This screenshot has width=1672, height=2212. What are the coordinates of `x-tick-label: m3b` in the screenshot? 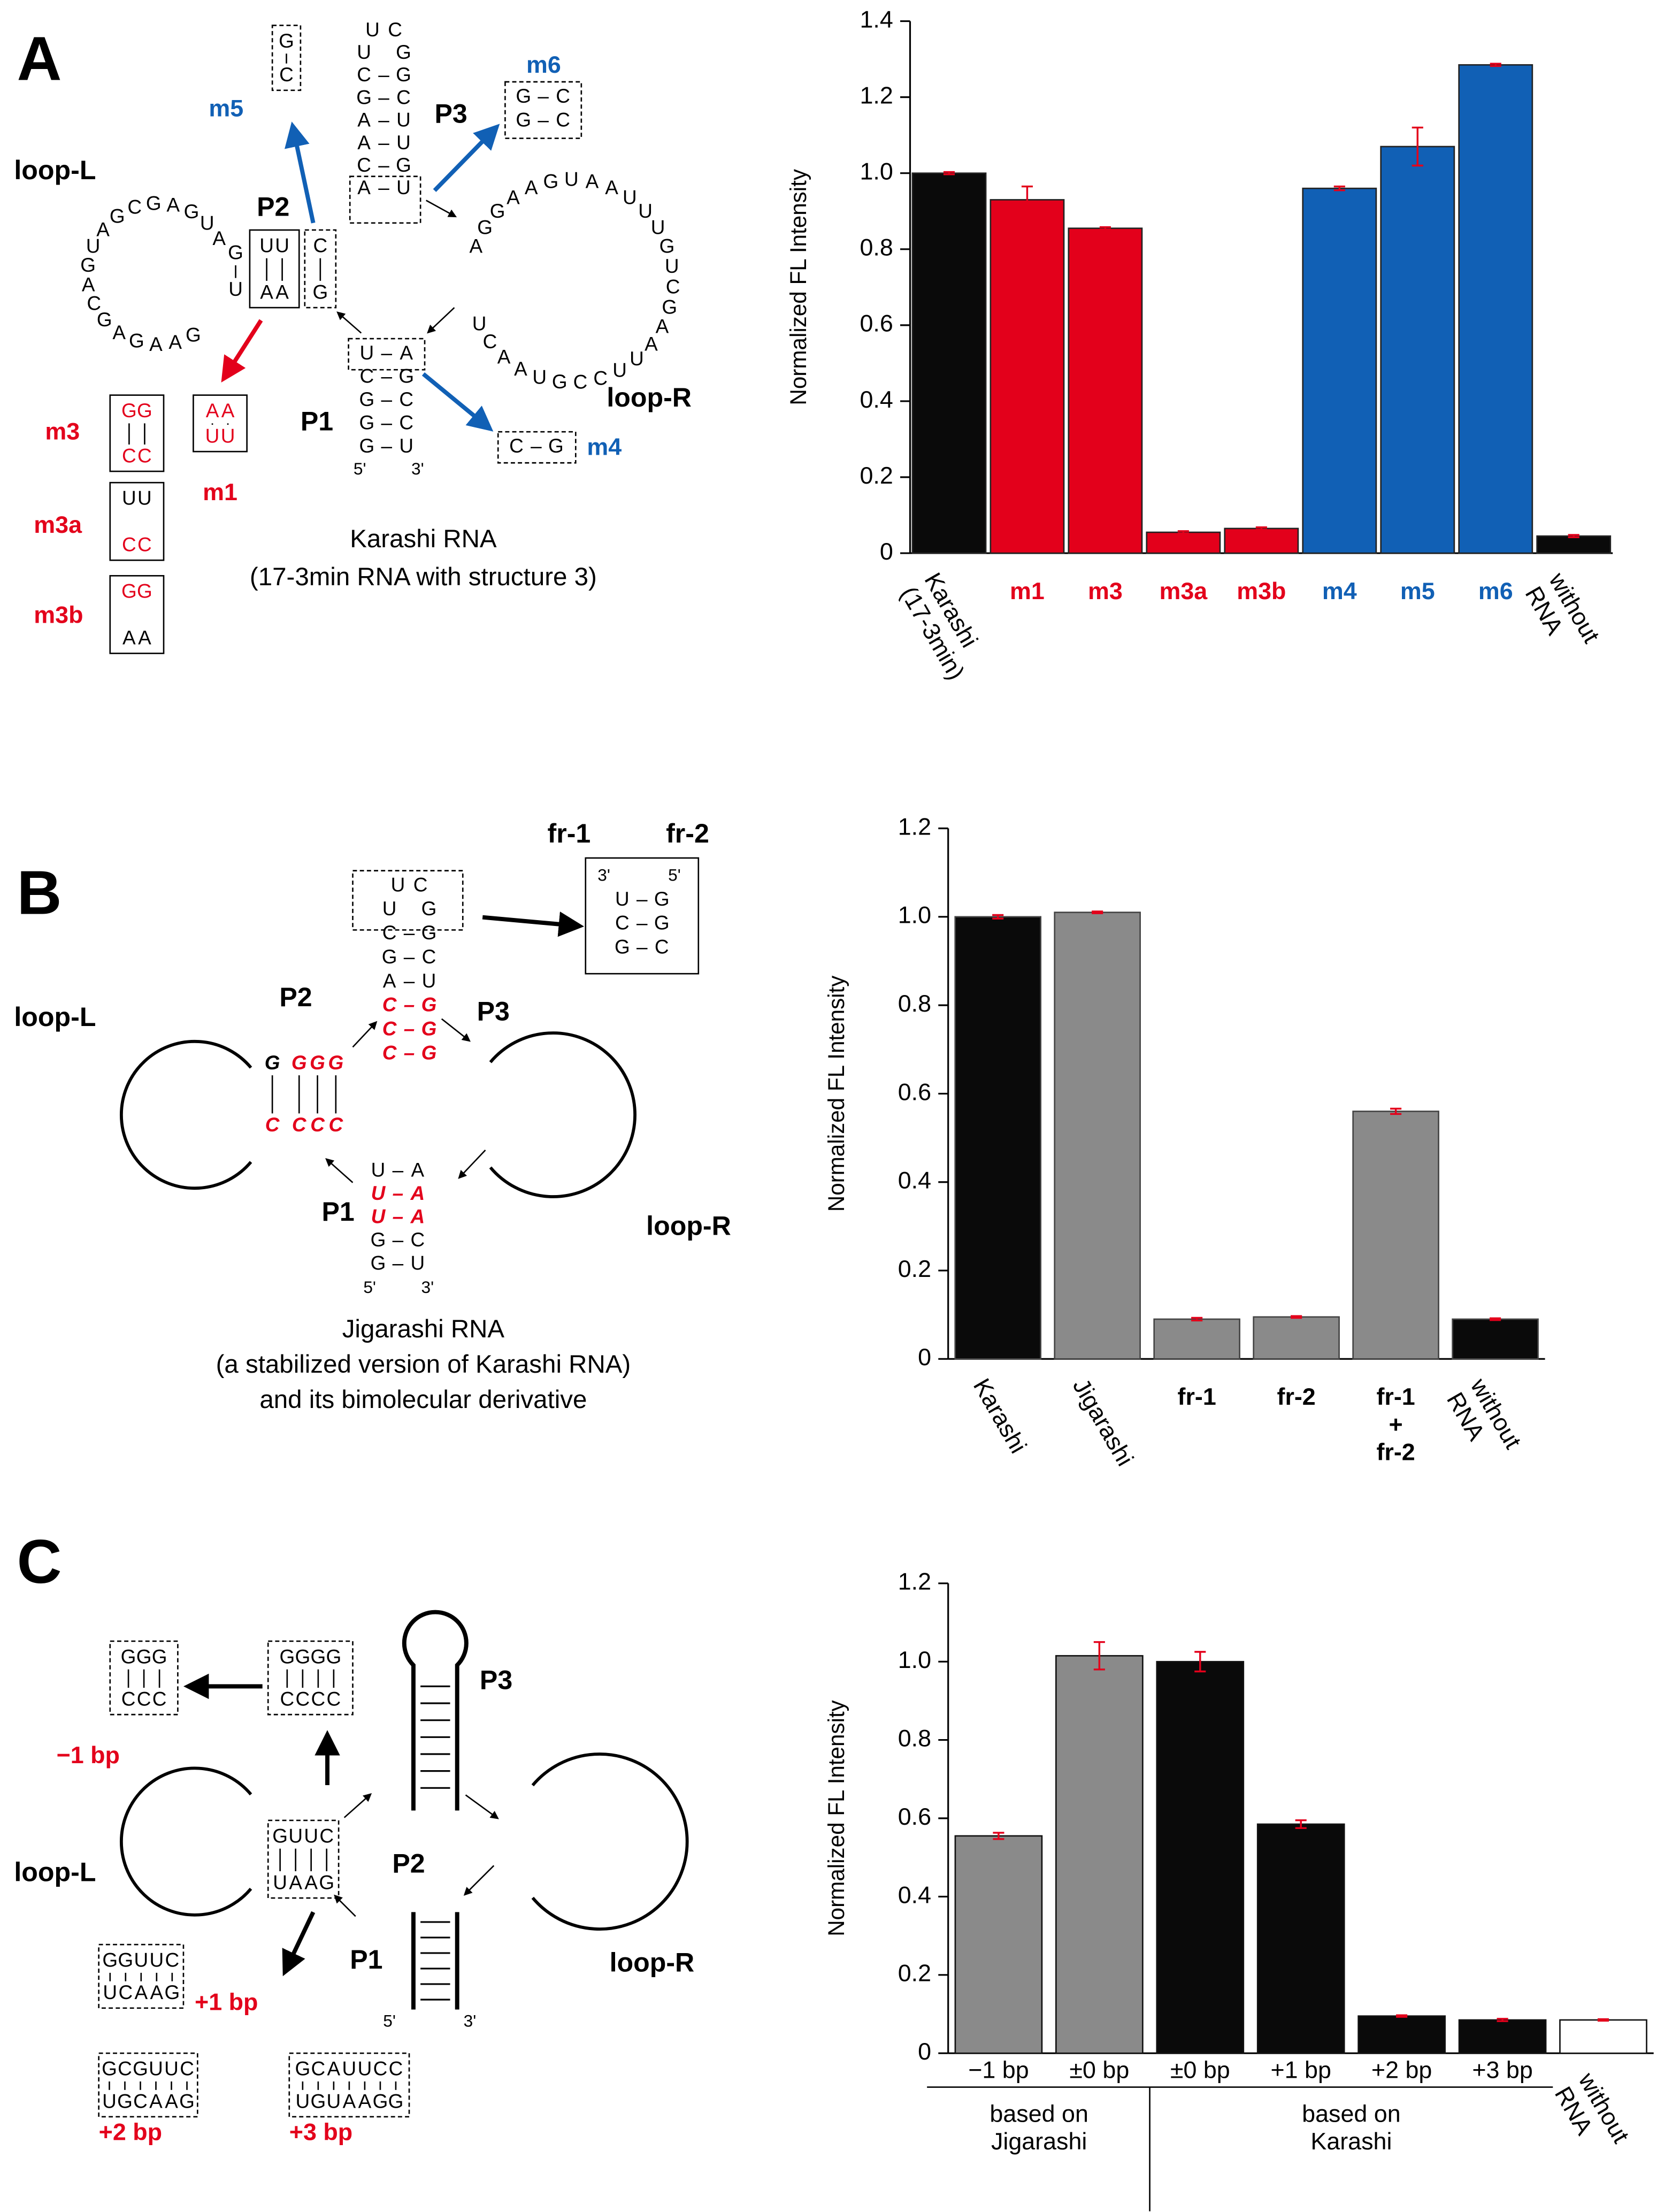 It's located at (1261, 591).